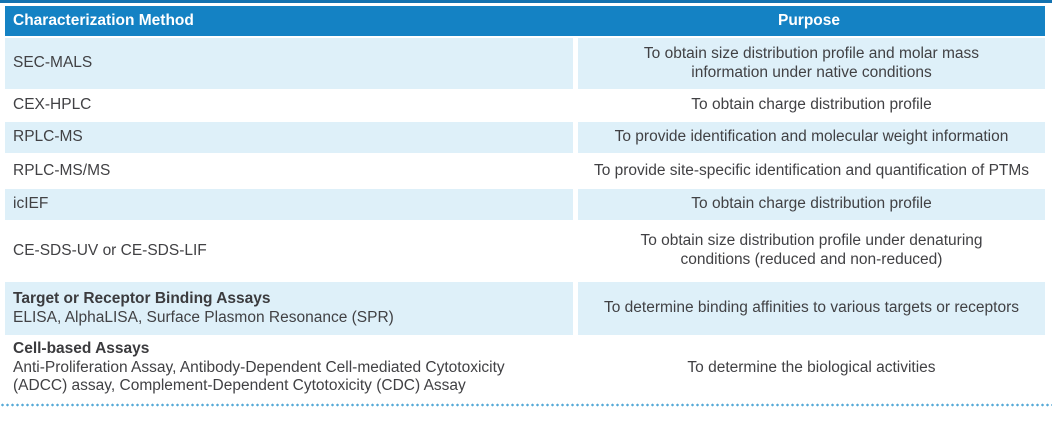  What do you see at coordinates (81, 348) in the screenshot?
I see `method-title: Cell-based Assays` at bounding box center [81, 348].